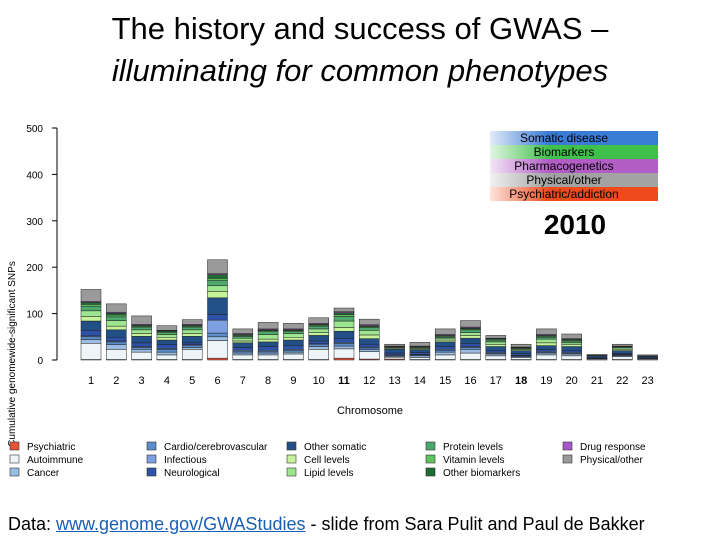 The height and width of the screenshot is (540, 720). Describe the element at coordinates (473, 447) in the screenshot. I see `legend-label: Protein levels` at that location.